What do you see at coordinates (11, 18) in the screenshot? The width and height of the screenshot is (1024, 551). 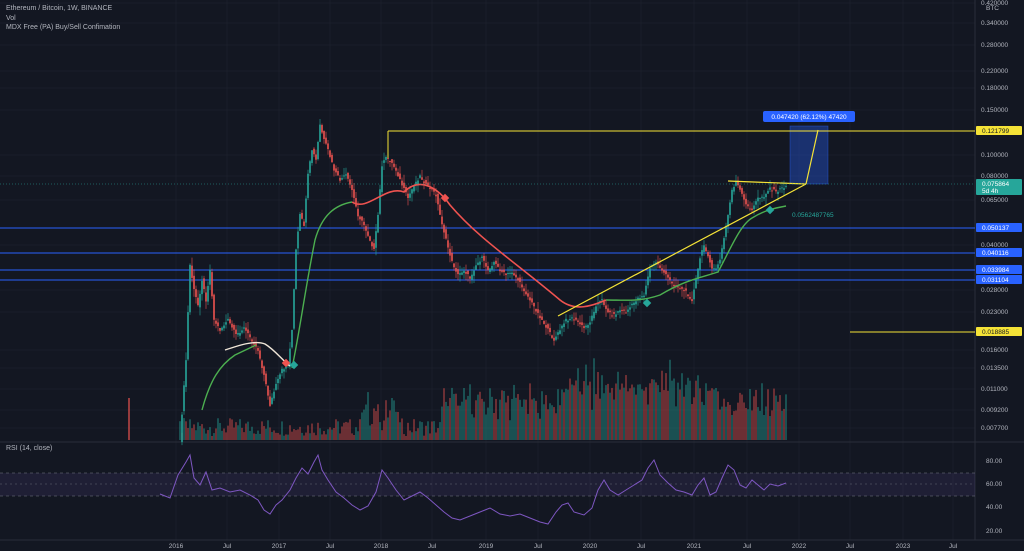 I see `volume-indicator-label: Vol` at bounding box center [11, 18].